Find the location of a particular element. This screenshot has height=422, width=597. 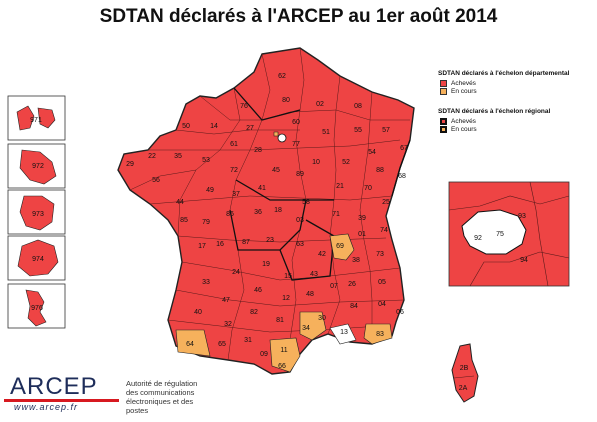

label-53: 53 is located at coordinates (206, 160).